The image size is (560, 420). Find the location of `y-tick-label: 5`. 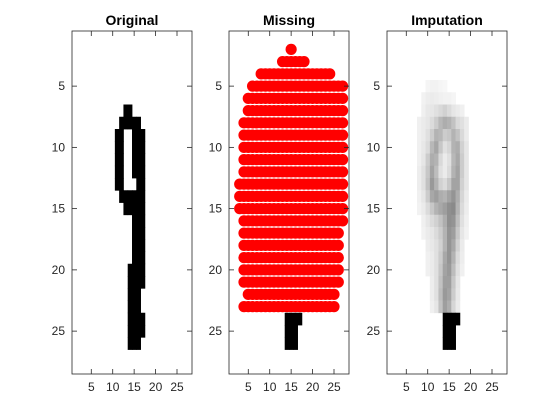

y-tick-label: 5 is located at coordinates (376, 86).